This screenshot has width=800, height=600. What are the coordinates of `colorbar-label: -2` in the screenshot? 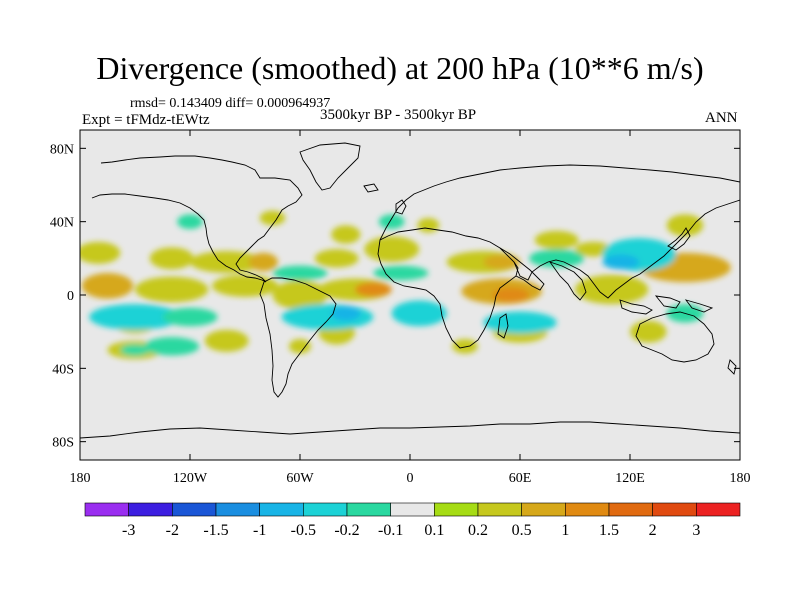 It's located at (172, 530).